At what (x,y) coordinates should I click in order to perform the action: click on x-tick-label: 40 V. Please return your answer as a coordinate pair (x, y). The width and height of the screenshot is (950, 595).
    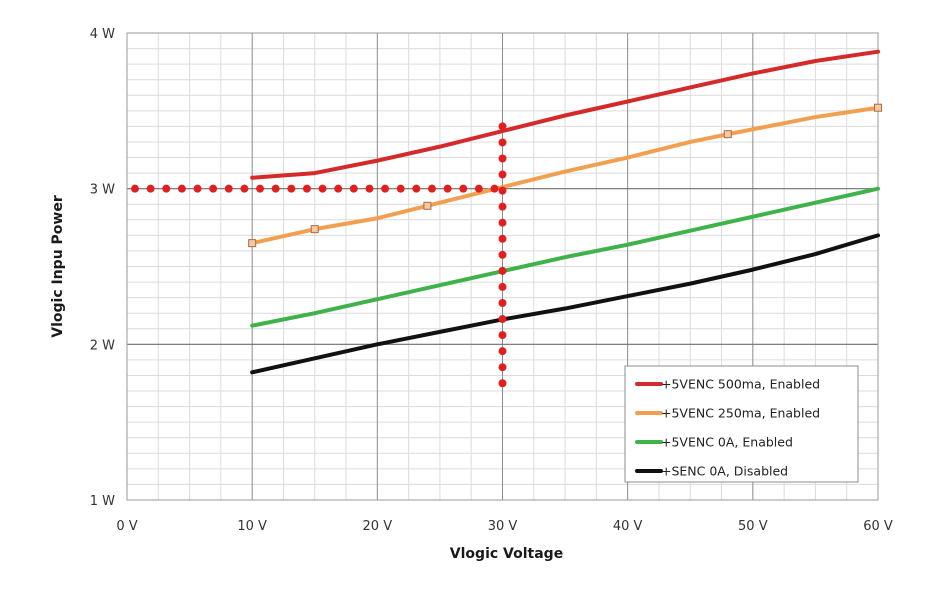
    Looking at the image, I should click on (628, 526).